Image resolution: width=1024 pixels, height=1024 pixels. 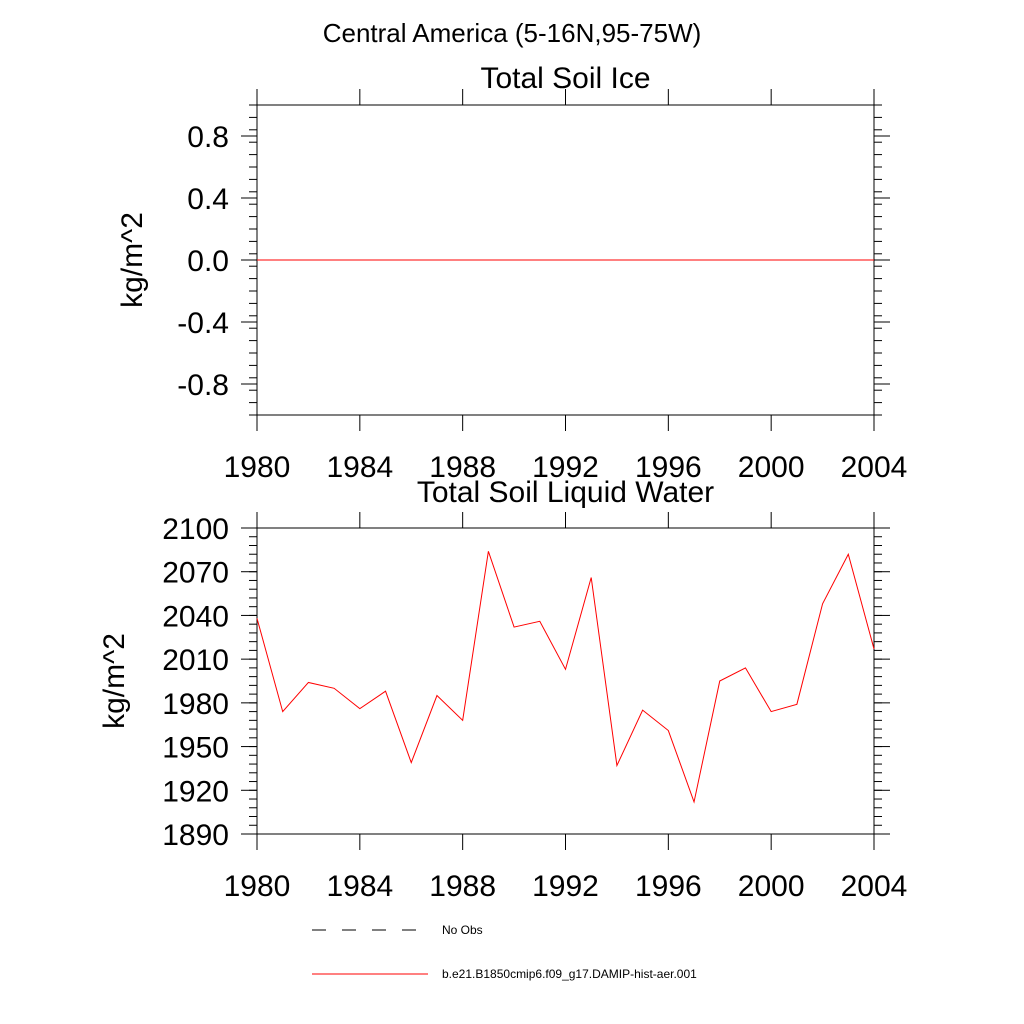 I want to click on y-tick-label: 2010, so click(x=195, y=660).